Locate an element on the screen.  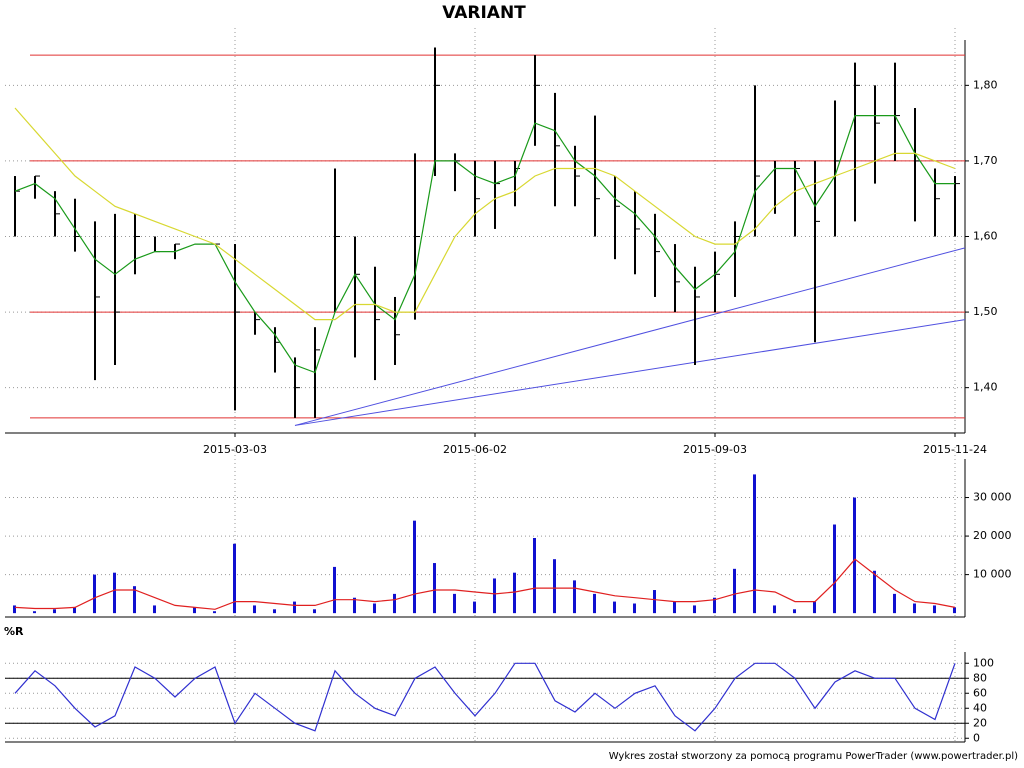
x-tick-label: 2015-06-02 is located at coordinates (475, 449).